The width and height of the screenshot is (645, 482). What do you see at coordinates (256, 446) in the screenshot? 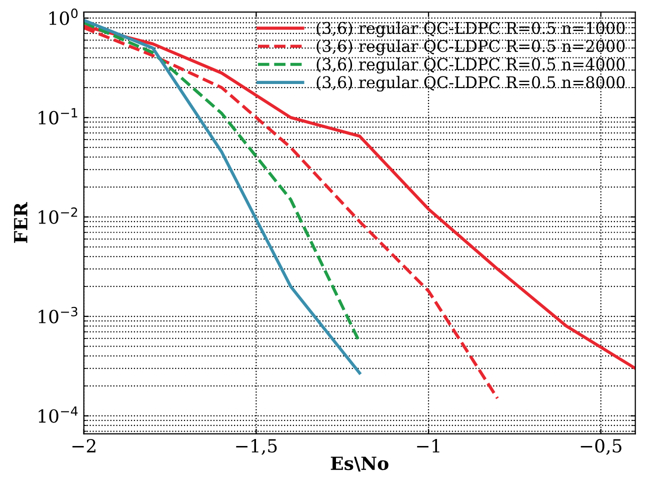
I see `x-tick-label: −1,5` at bounding box center [256, 446].